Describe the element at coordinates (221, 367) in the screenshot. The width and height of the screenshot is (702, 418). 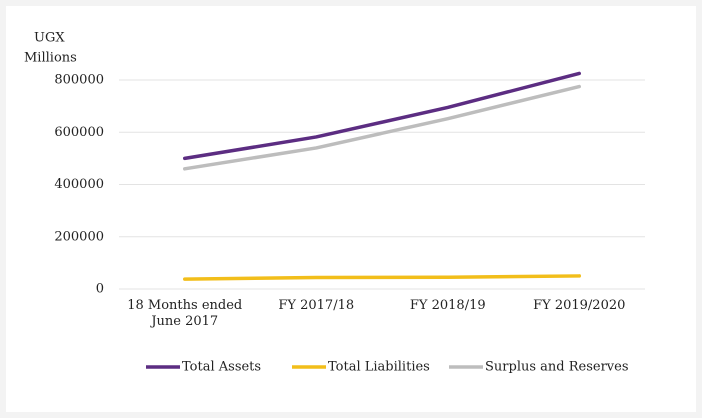
I see `legend-label: Total Assets` at that location.